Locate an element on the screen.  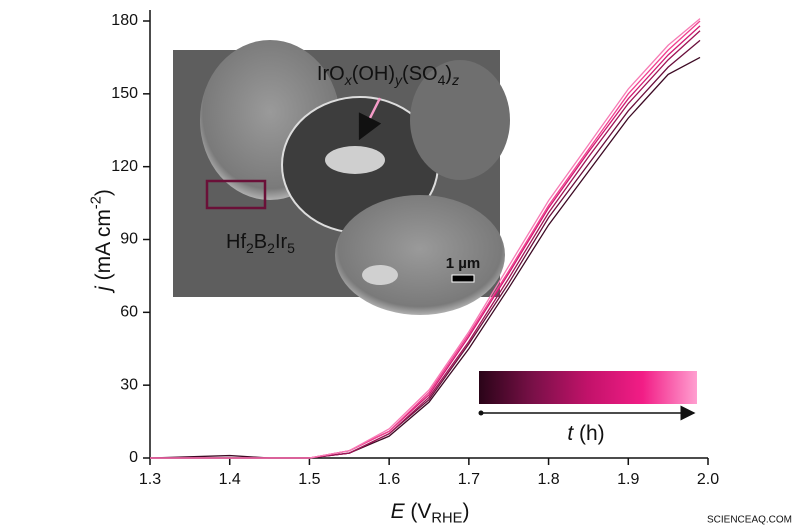
product-label-part: (OH) is located at coordinates (373, 74).